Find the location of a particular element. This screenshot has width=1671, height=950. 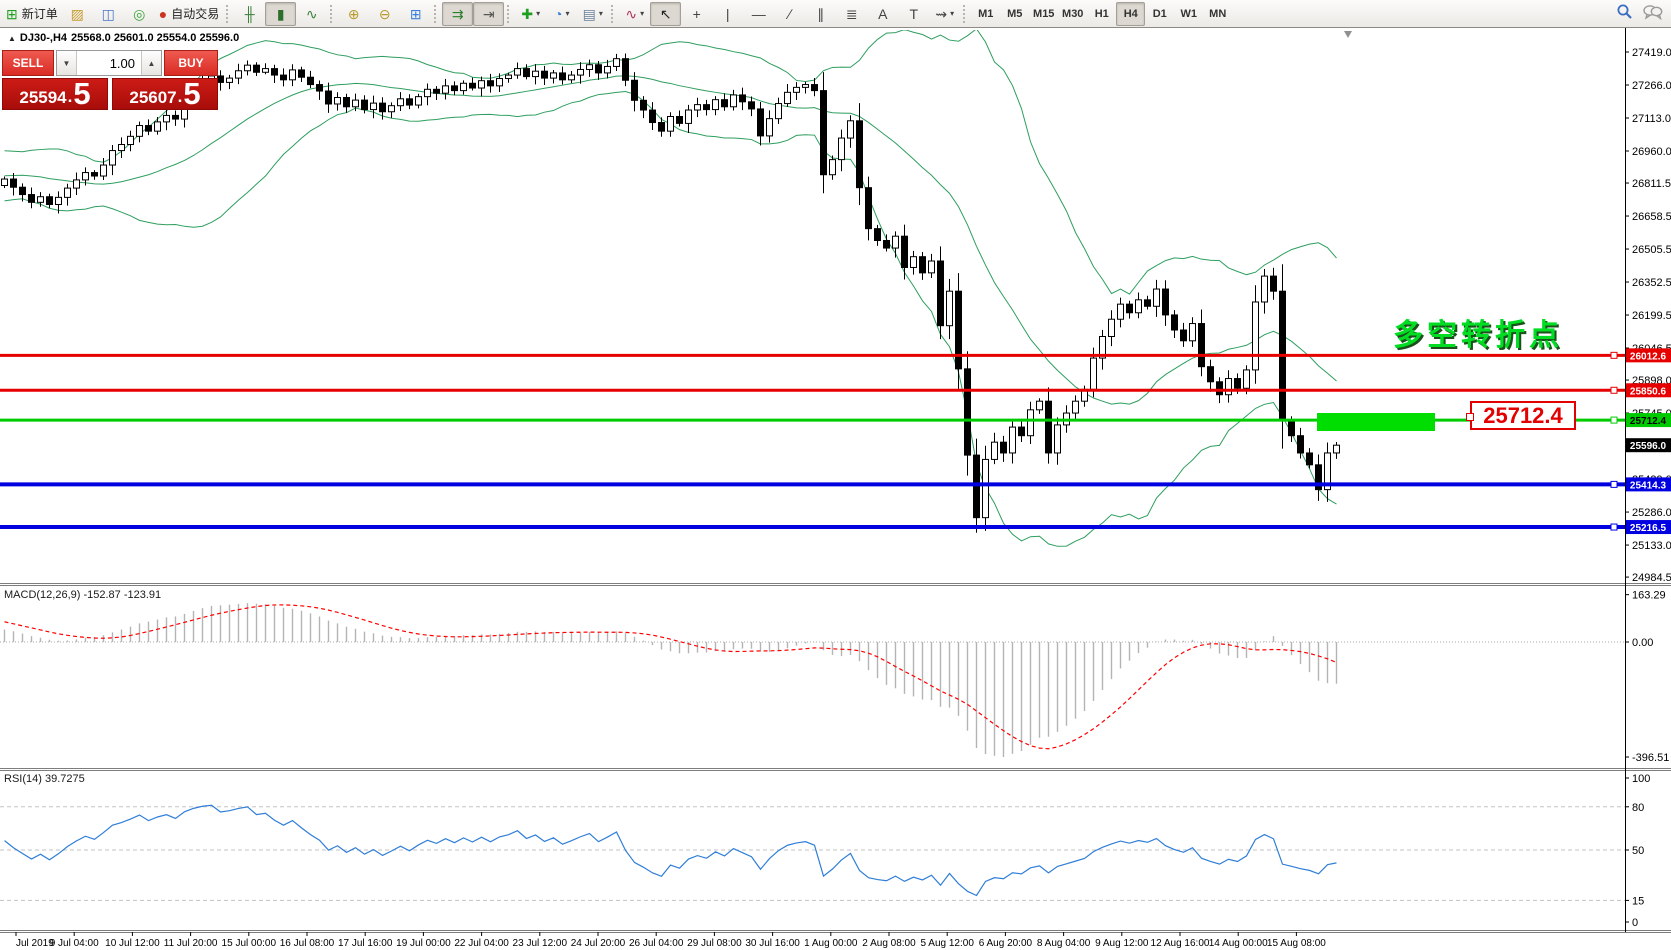

trendline-button: ∕ is located at coordinates (789, 14).